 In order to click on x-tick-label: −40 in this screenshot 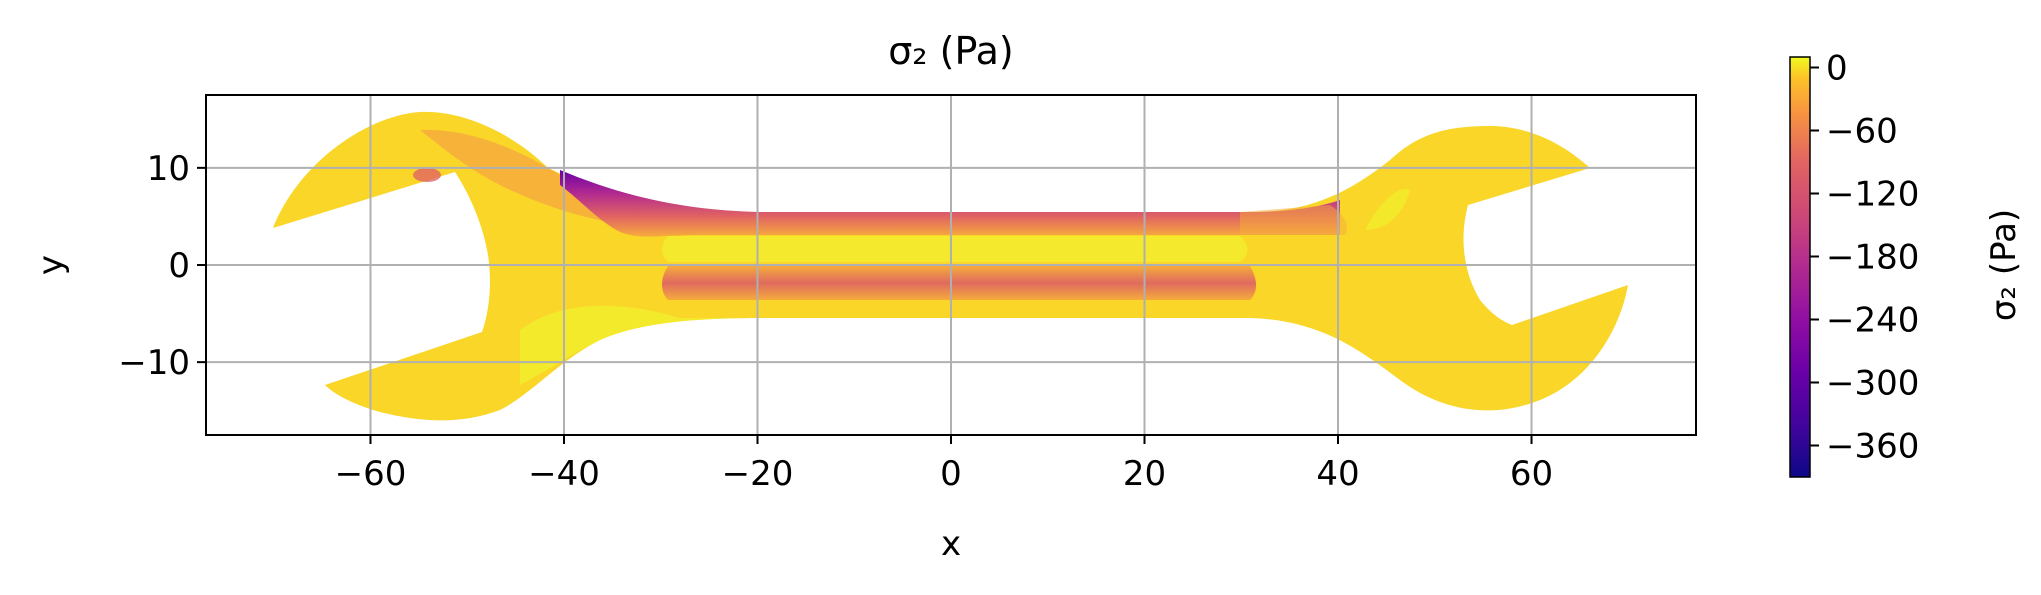, I will do `click(564, 474)`.